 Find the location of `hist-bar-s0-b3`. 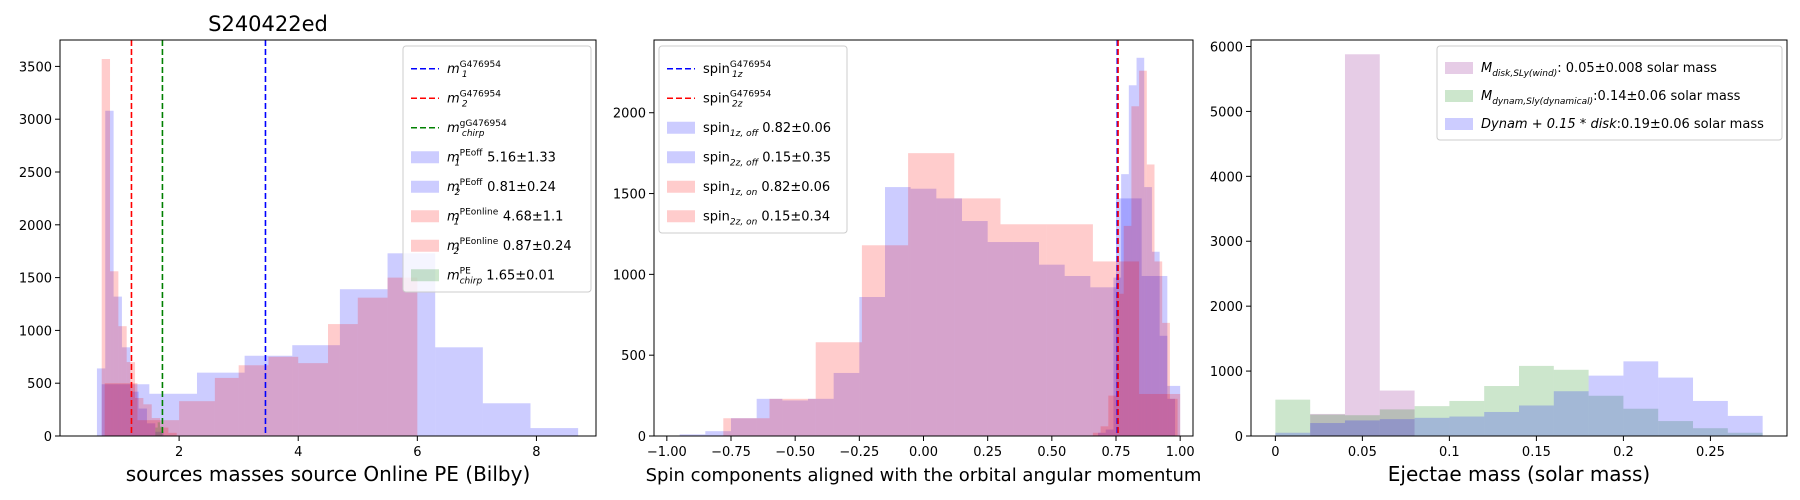

hist-bar-s0-b3 is located at coordinates (1397, 413).